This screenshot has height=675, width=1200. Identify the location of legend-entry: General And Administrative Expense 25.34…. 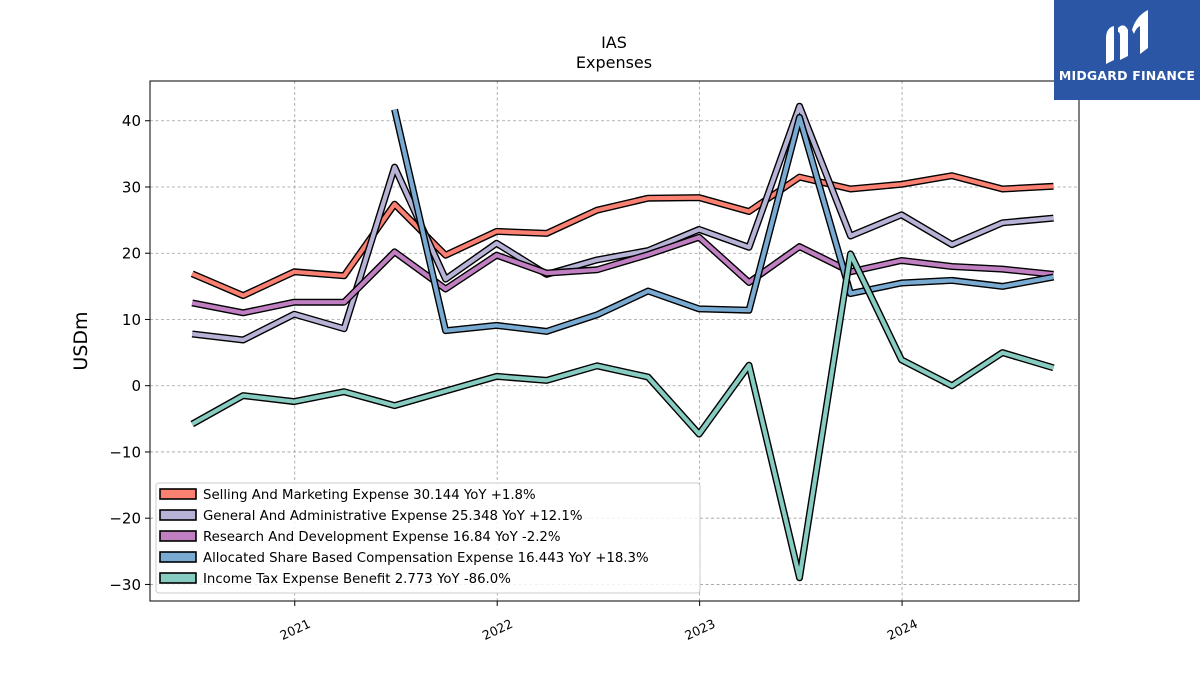
(392, 516).